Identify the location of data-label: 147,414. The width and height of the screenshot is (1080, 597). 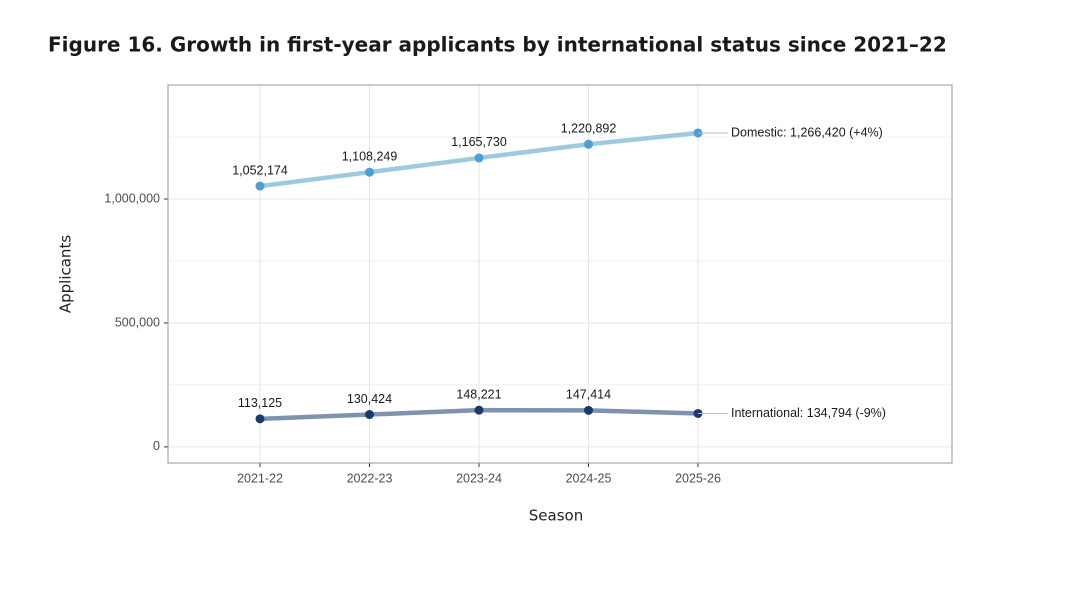
(588, 395).